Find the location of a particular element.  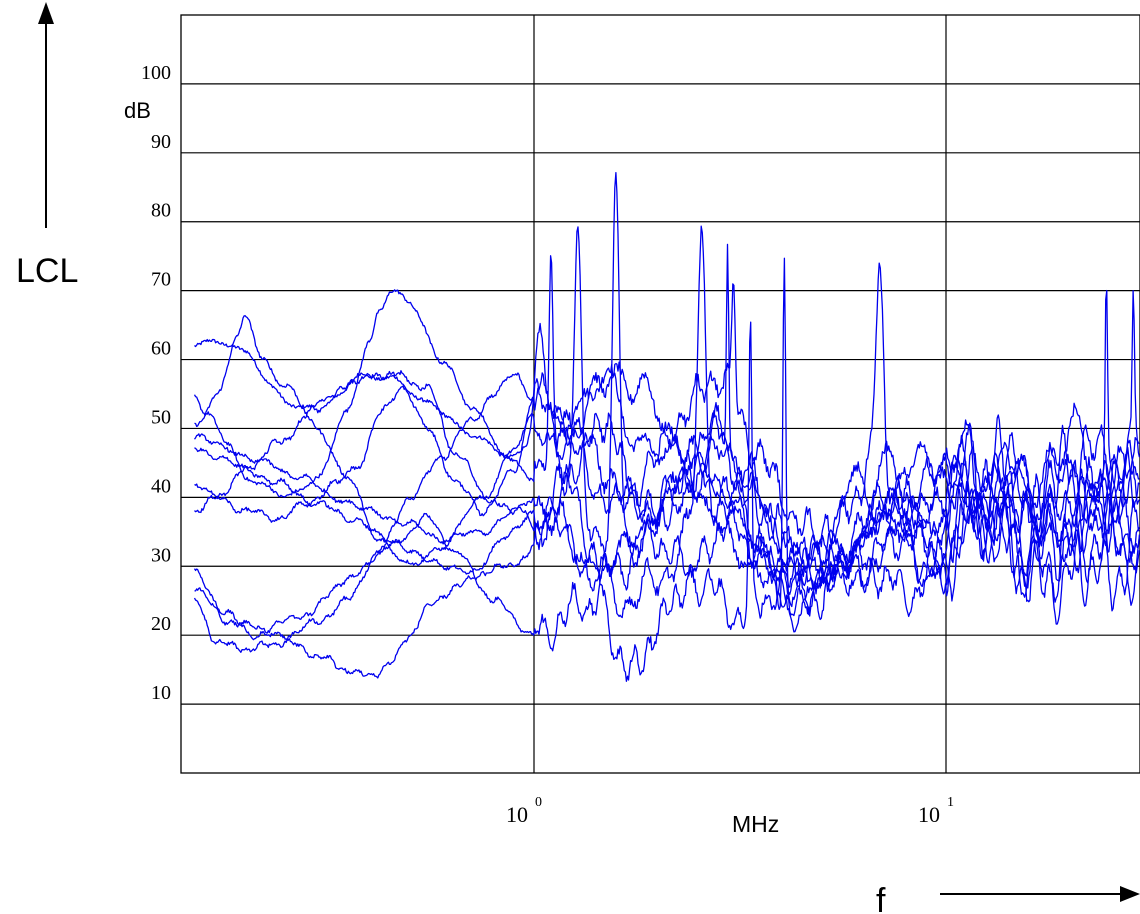

y-tick-label: 40 is located at coordinates (161, 486).